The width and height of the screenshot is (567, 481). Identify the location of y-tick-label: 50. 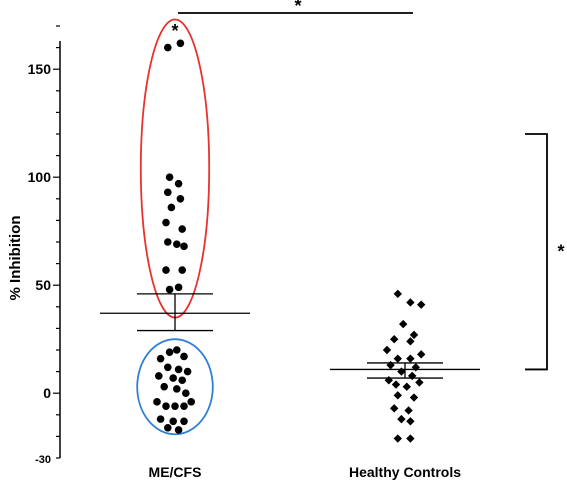
(43, 285).